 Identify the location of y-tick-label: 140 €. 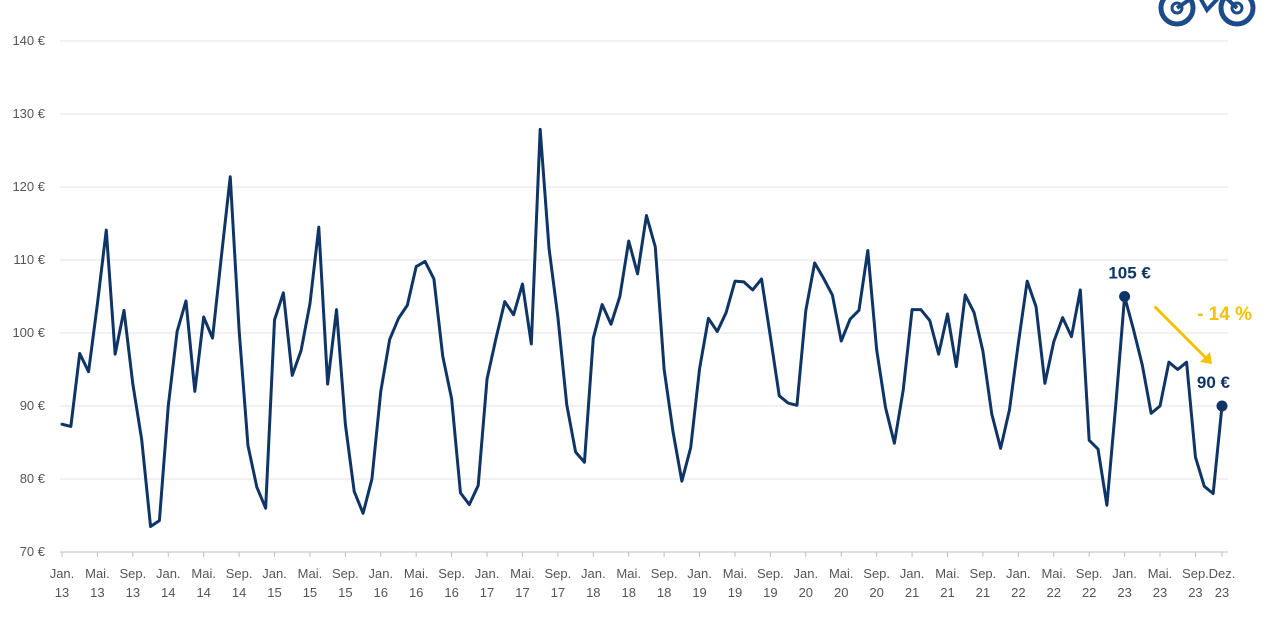
(28, 40).